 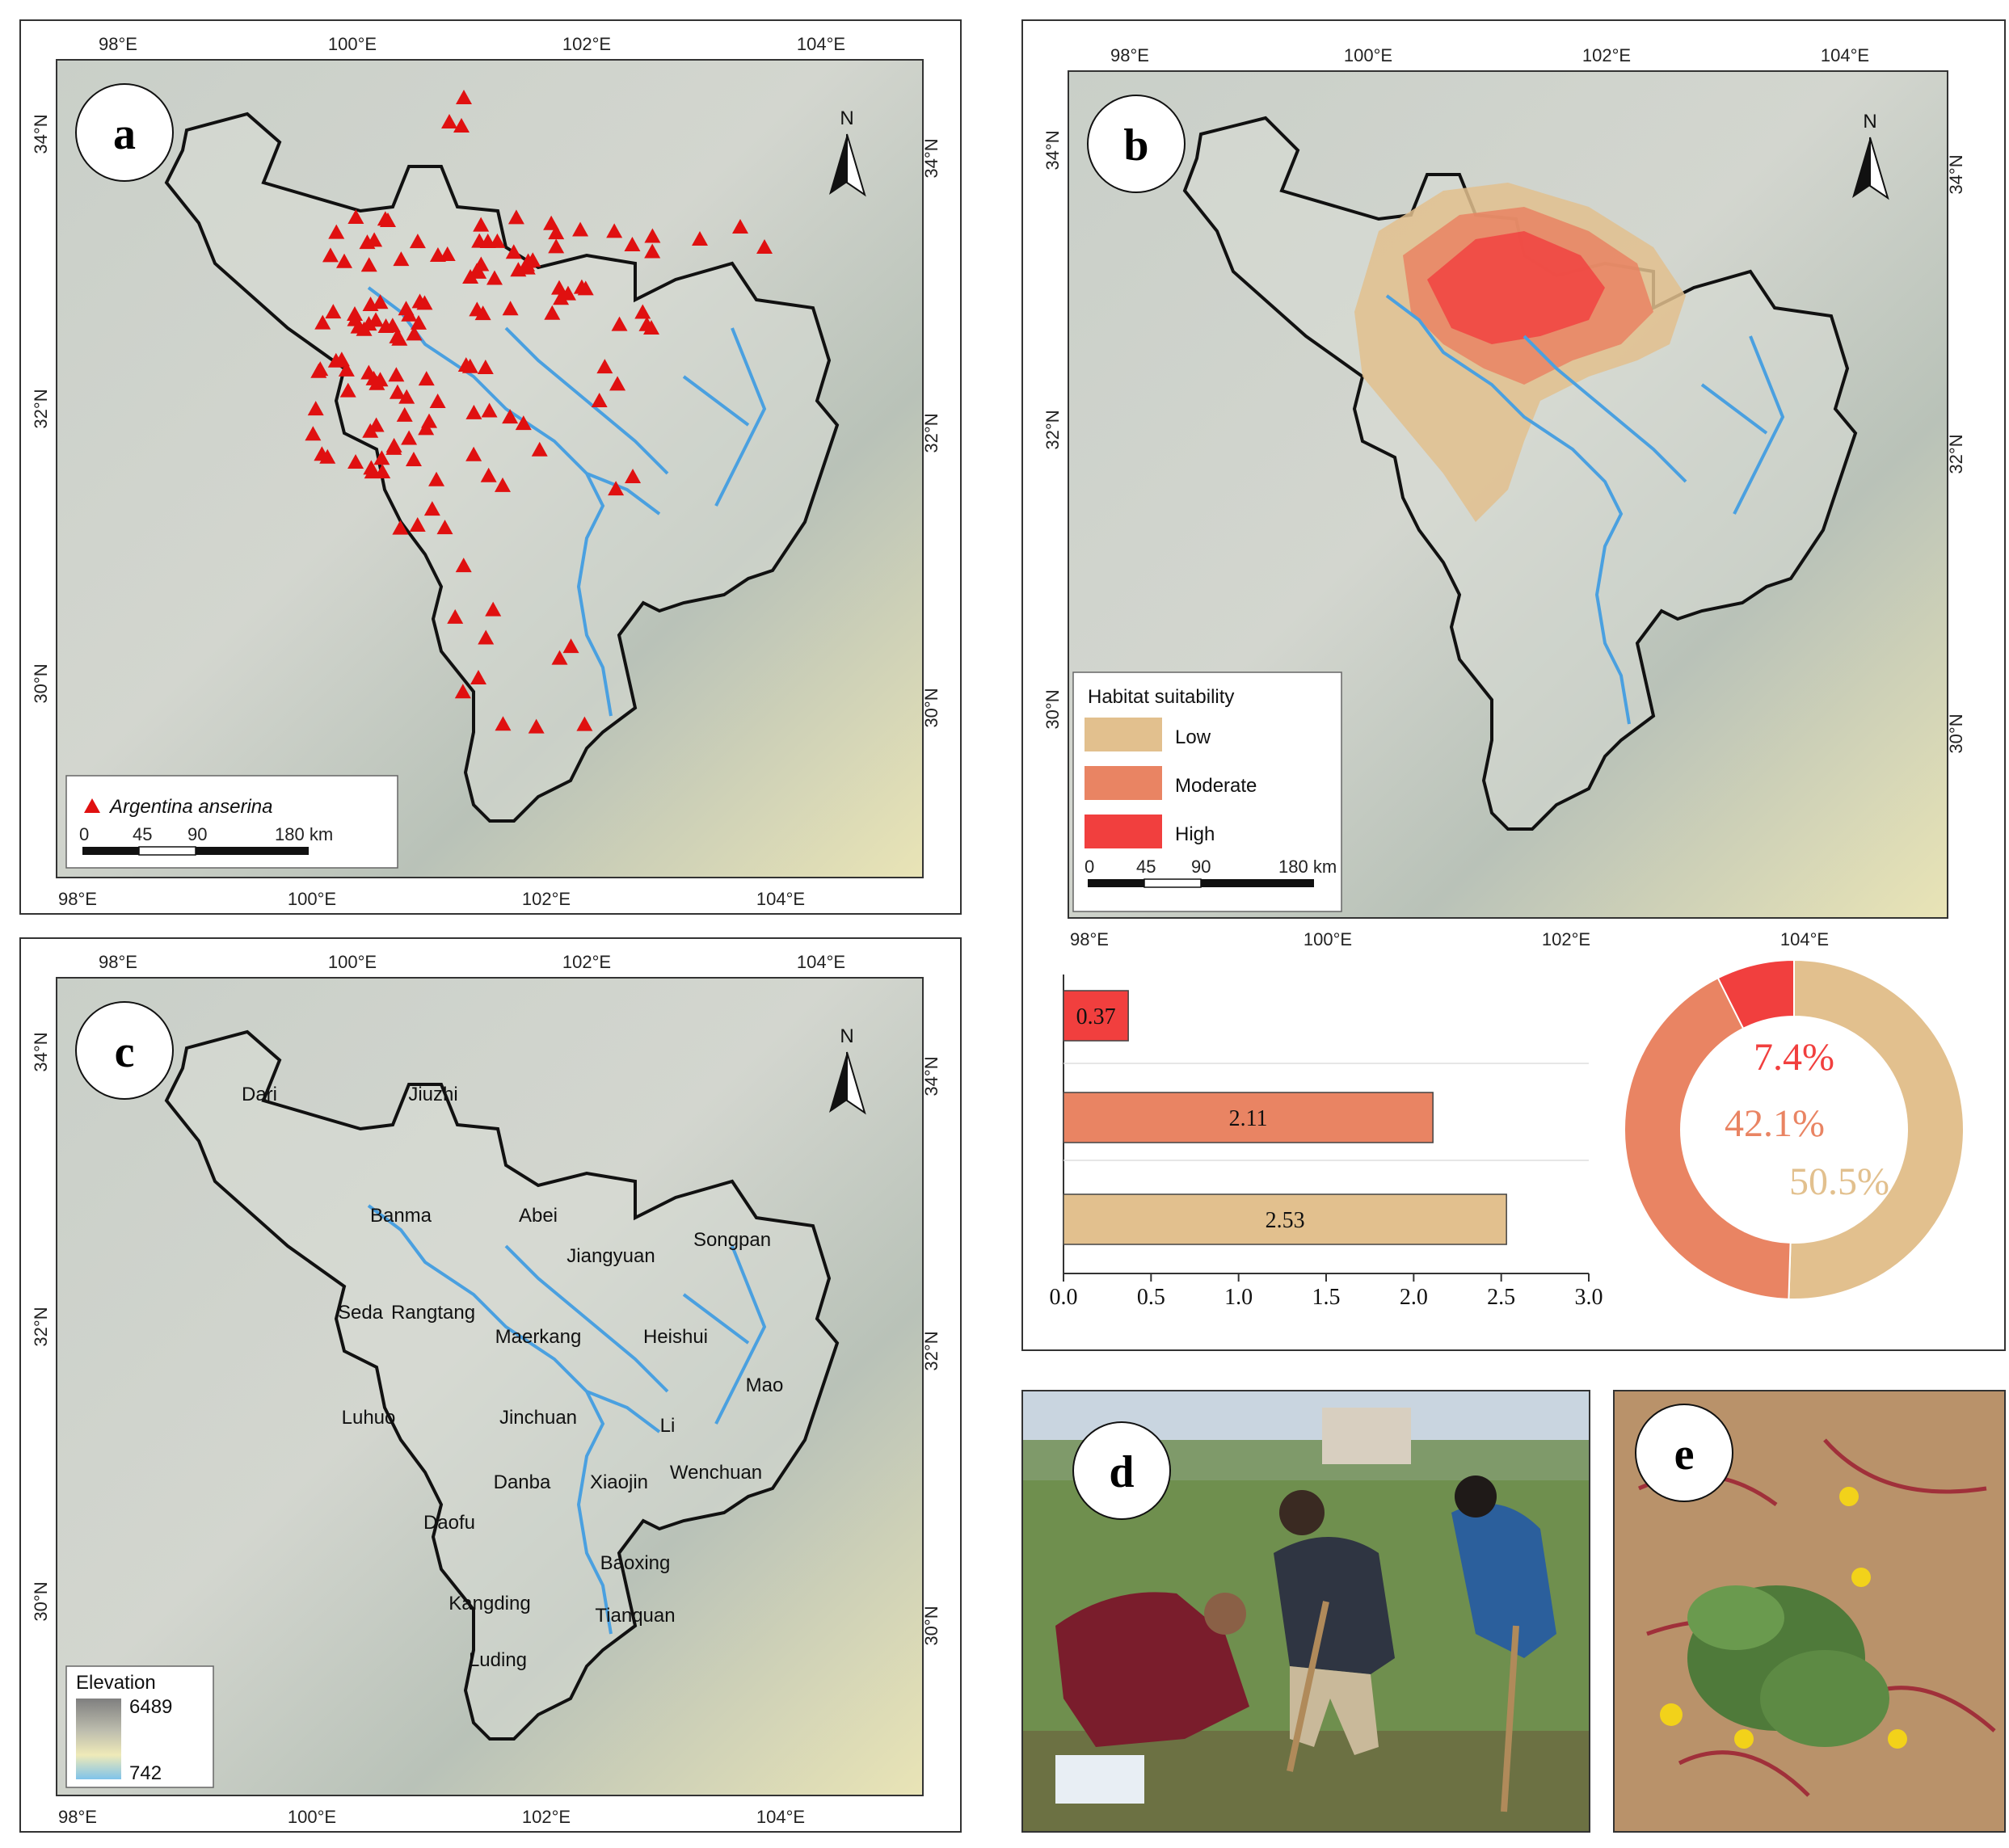 I want to click on donut-slice-high, so click(x=1756, y=994).